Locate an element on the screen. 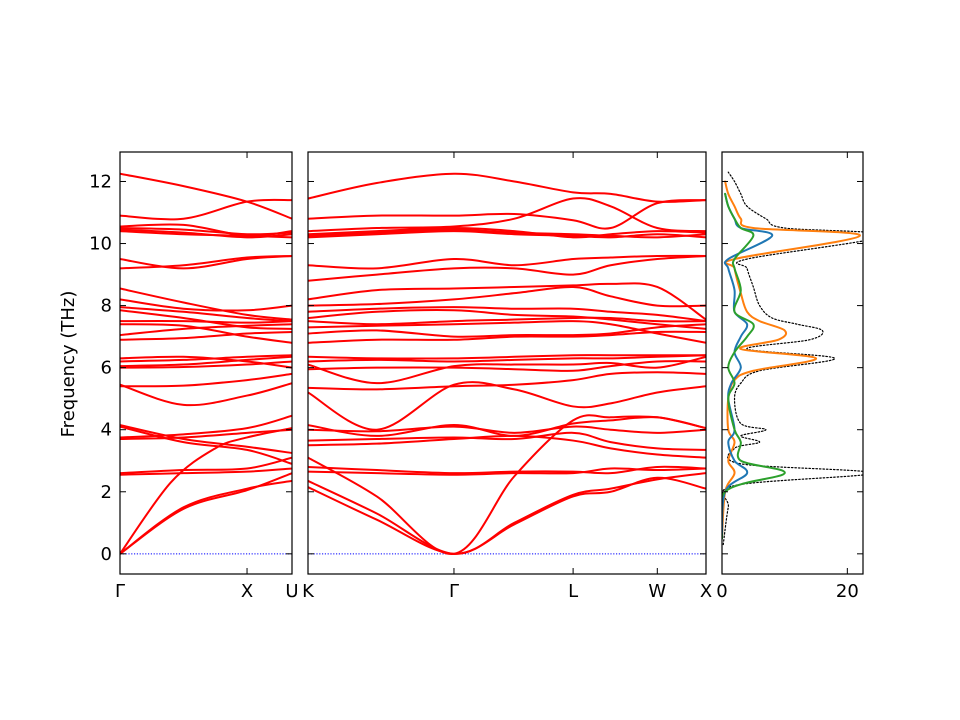 This screenshot has width=960, height=720. y-tick-label: 2 is located at coordinates (106, 492).